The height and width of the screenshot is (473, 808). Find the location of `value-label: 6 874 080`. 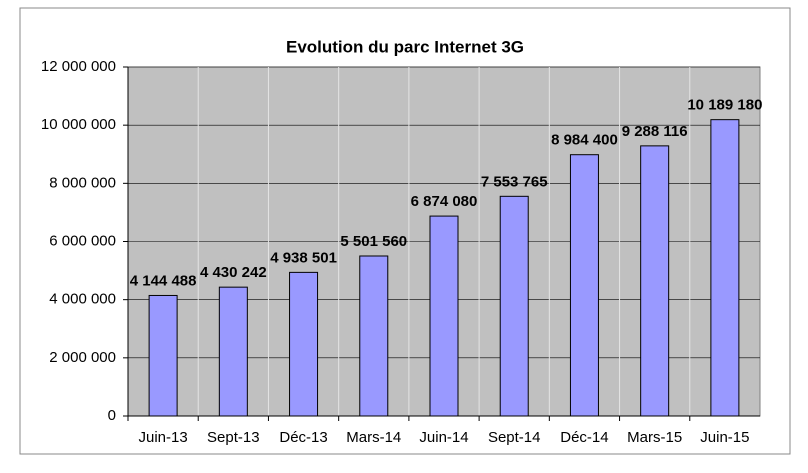

value-label: 6 874 080 is located at coordinates (444, 201).